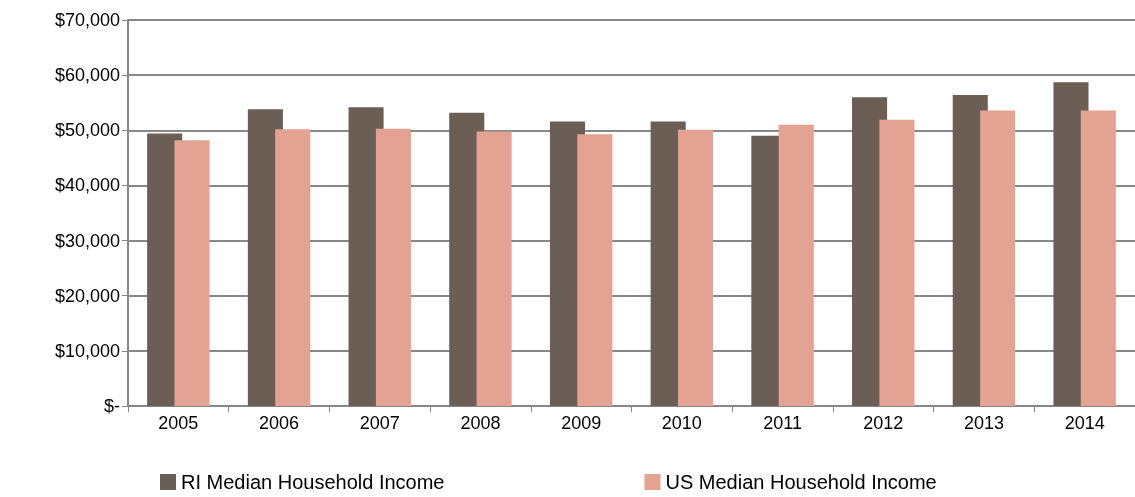 This screenshot has height=497, width=1135. I want to click on x-tick-label: 2006, so click(279, 423).